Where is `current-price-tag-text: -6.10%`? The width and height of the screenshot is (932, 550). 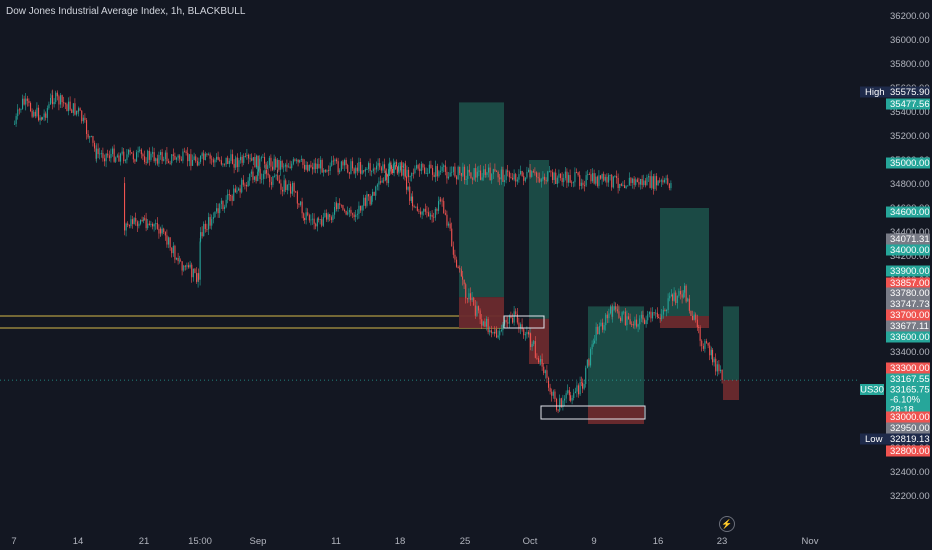
current-price-tag-text: -6.10% is located at coordinates (905, 400).